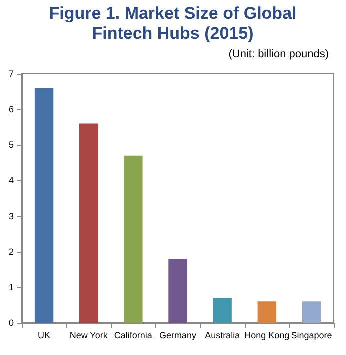 This screenshot has height=355, width=346. Describe the element at coordinates (11, 216) in the screenshot. I see `y-tick-label: 3` at that location.